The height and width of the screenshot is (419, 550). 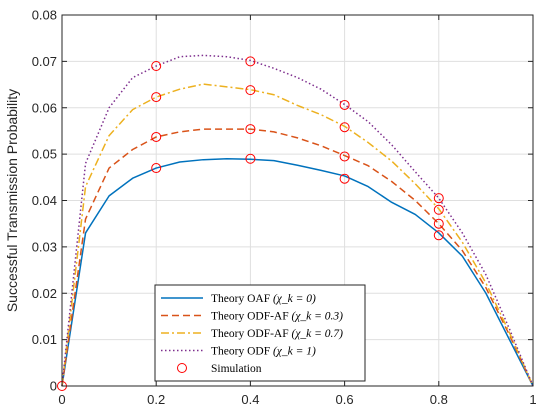 What do you see at coordinates (345, 399) in the screenshot?
I see `x-tick-label: 0.6` at bounding box center [345, 399].